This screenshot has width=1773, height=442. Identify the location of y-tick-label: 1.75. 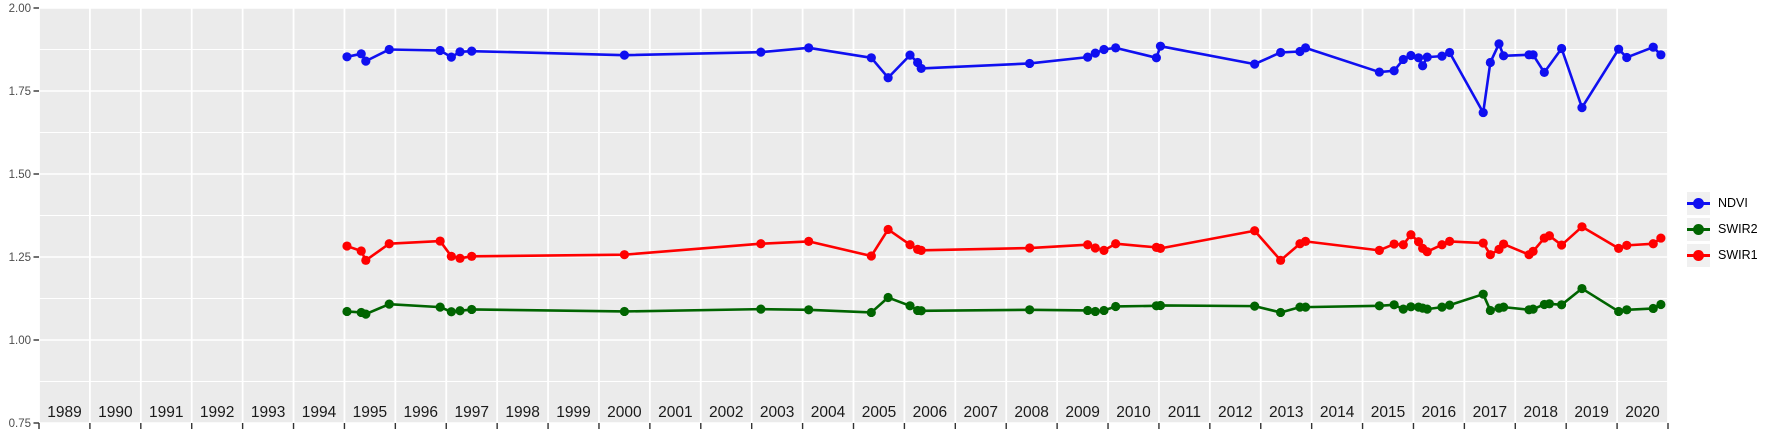
(20, 92).